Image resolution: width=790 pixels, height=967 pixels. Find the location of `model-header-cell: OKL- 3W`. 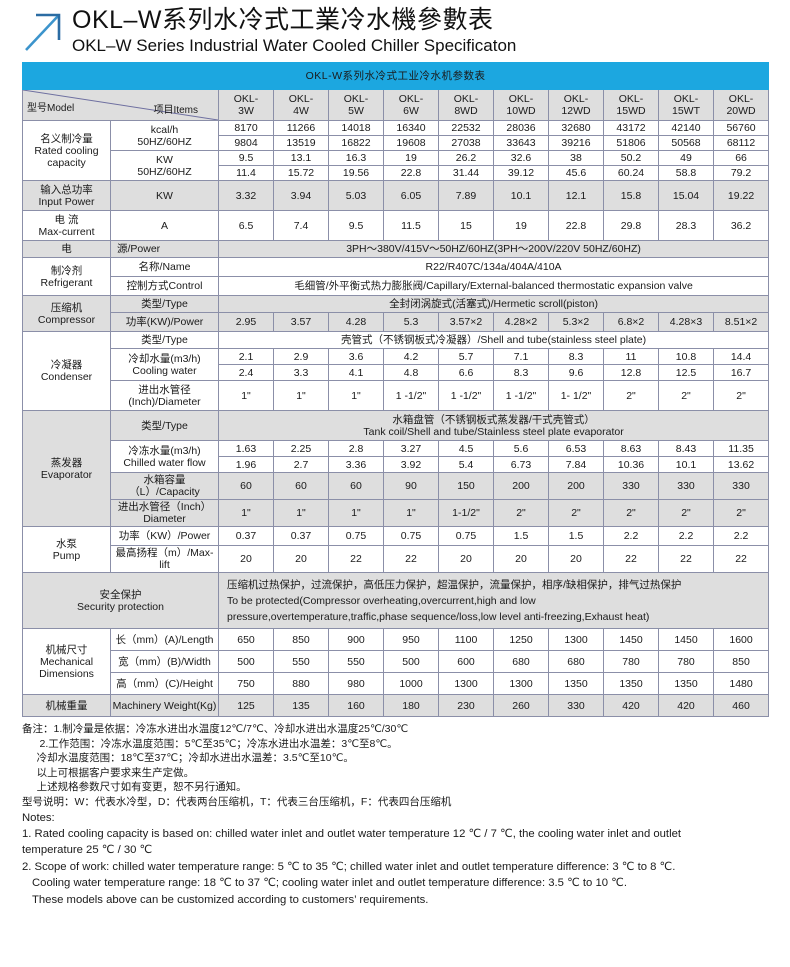

model-header-cell: OKL- 3W is located at coordinates (246, 105).